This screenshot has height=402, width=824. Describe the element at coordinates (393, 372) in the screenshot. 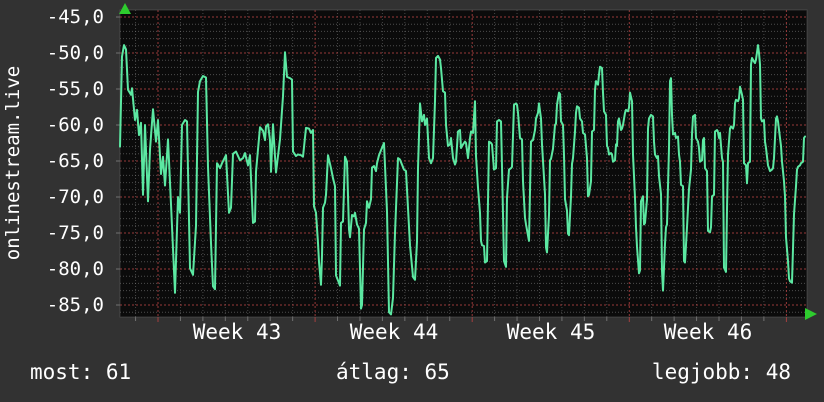

I see `stat-atlag: átlag: 65` at that location.